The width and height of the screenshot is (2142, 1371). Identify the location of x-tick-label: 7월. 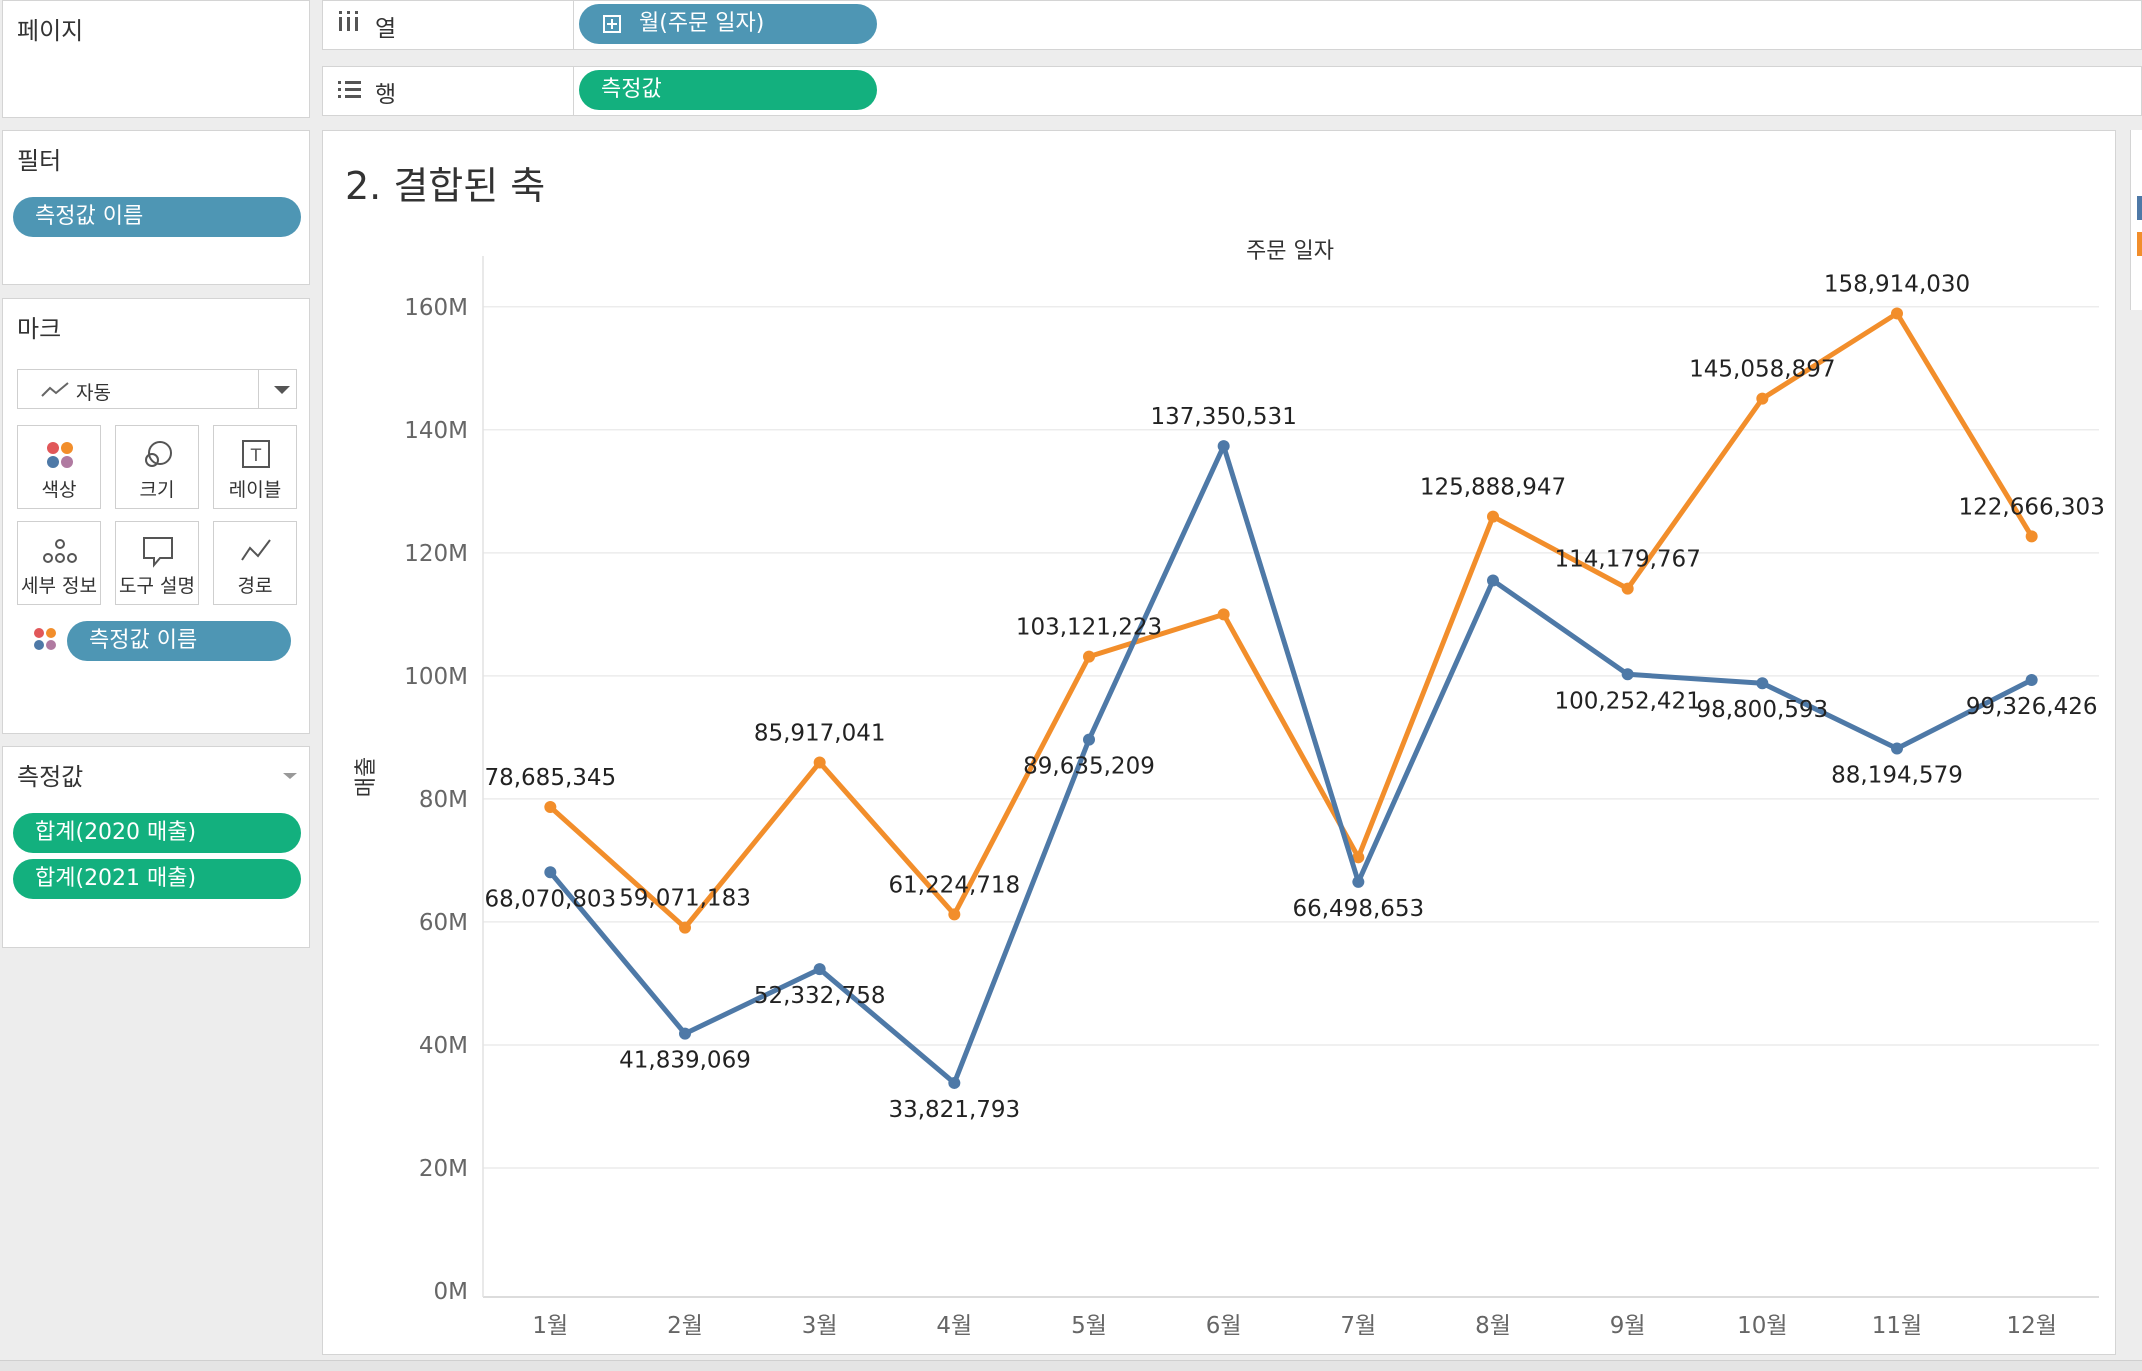
(1358, 1326).